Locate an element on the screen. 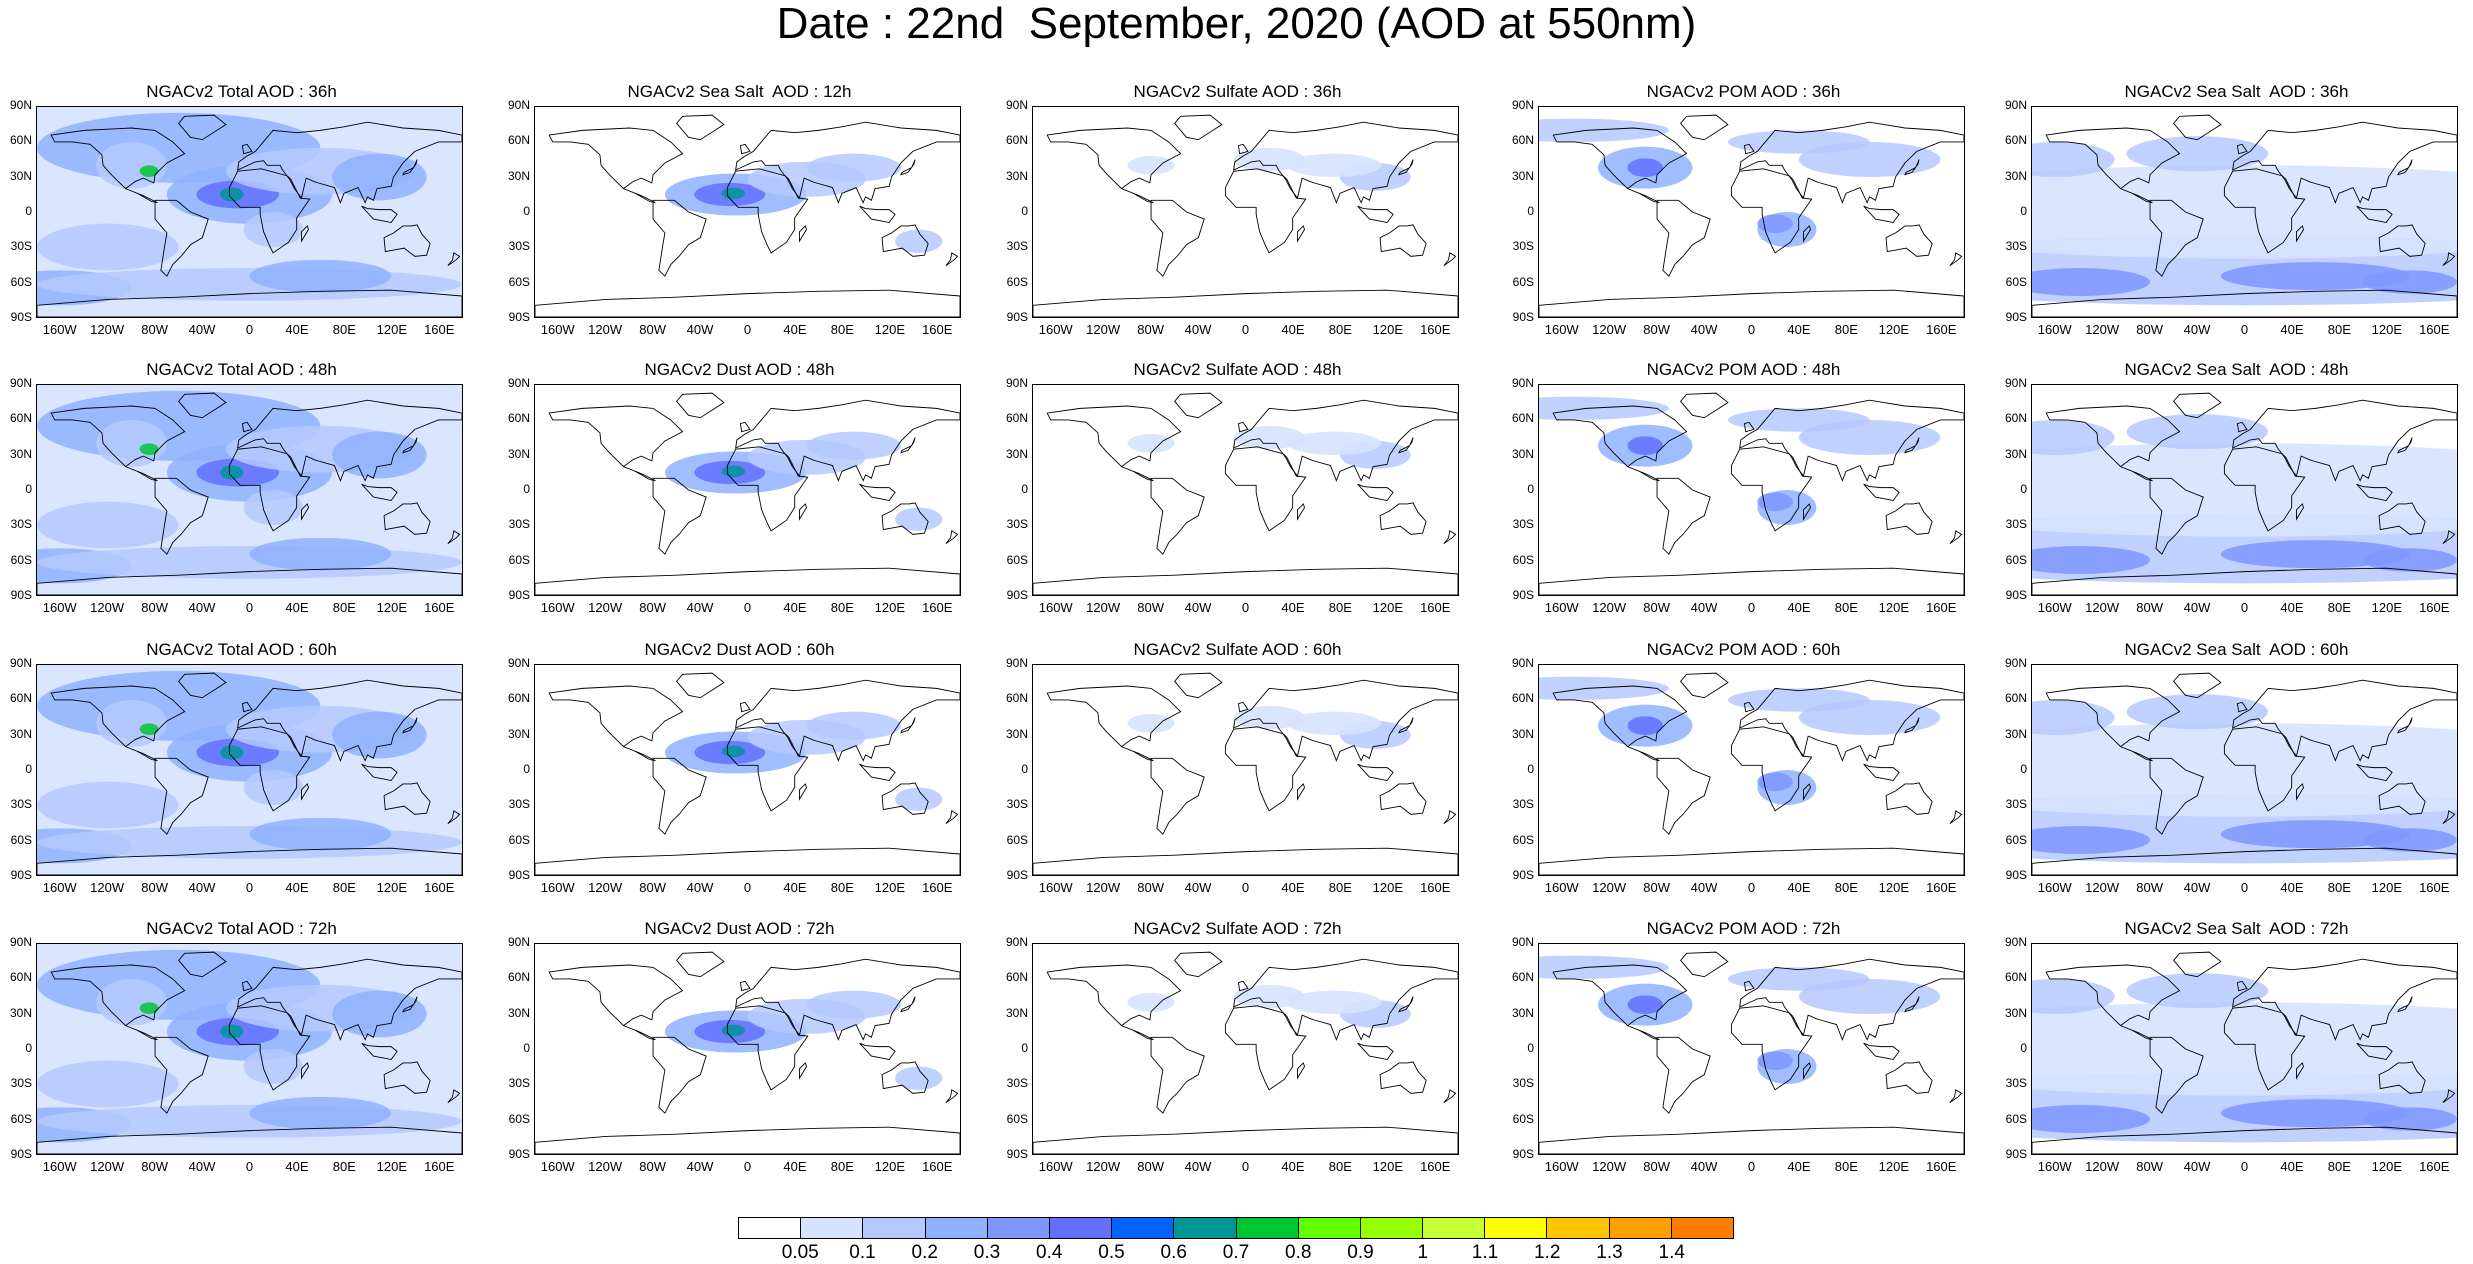  panel-title: NGACv2 Sulfate AOD : 60h is located at coordinates (1237, 649).